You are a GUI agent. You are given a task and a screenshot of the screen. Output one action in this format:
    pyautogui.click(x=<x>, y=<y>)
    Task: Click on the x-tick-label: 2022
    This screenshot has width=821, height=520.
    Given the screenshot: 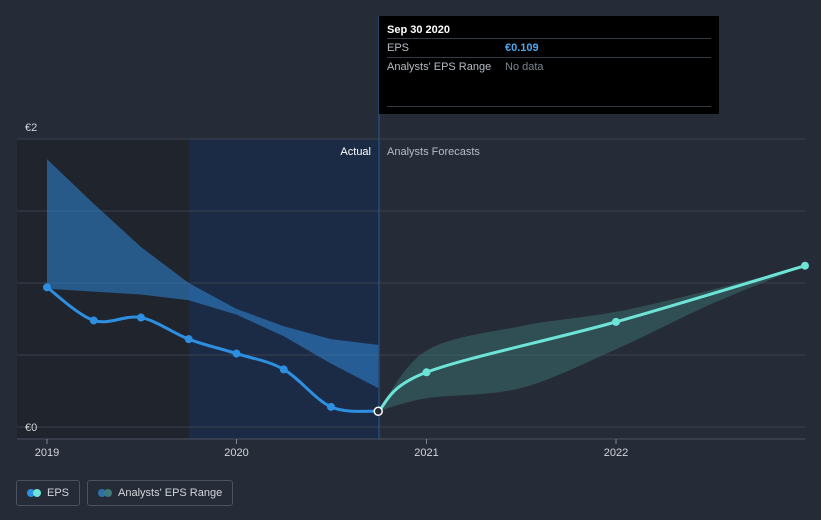 What is the action you would take?
    pyautogui.click(x=616, y=453)
    